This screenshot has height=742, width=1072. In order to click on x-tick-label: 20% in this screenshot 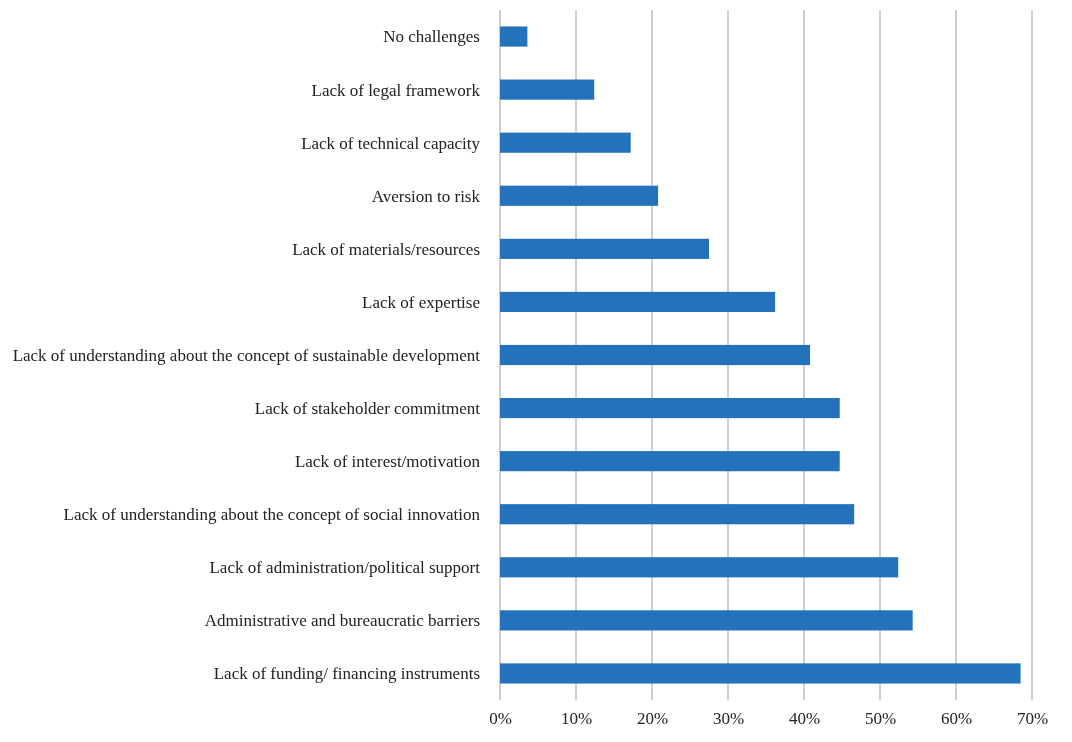, I will do `click(652, 719)`.